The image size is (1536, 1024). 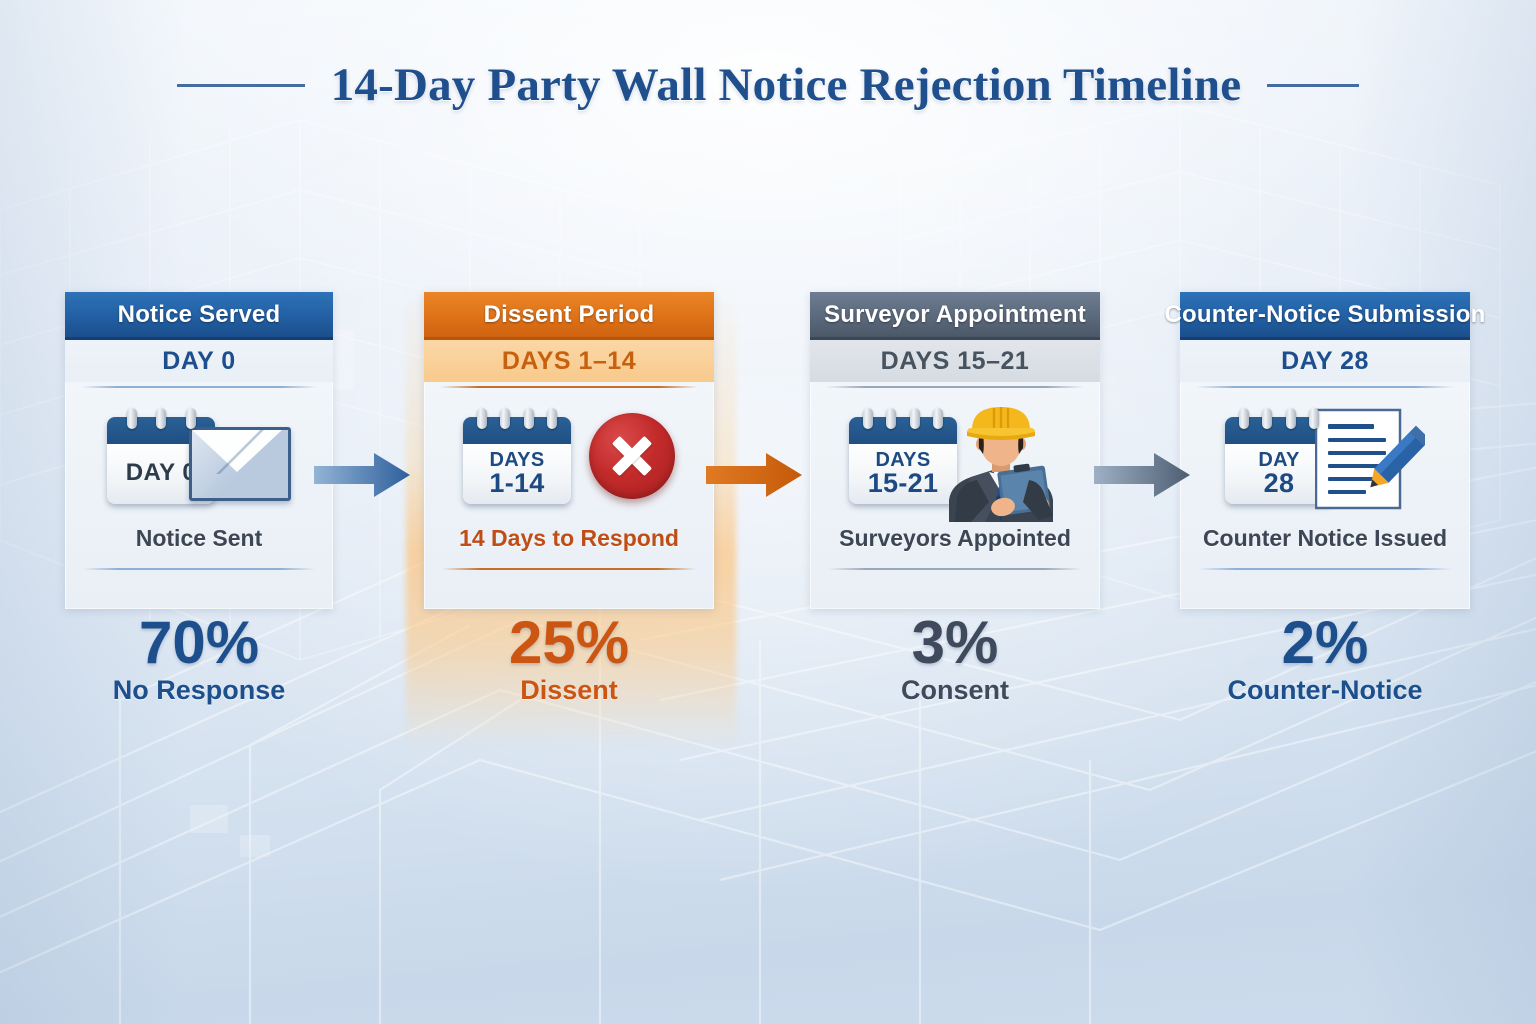 I want to click on calendar-icon: DAYS 15-21, so click(x=903, y=455).